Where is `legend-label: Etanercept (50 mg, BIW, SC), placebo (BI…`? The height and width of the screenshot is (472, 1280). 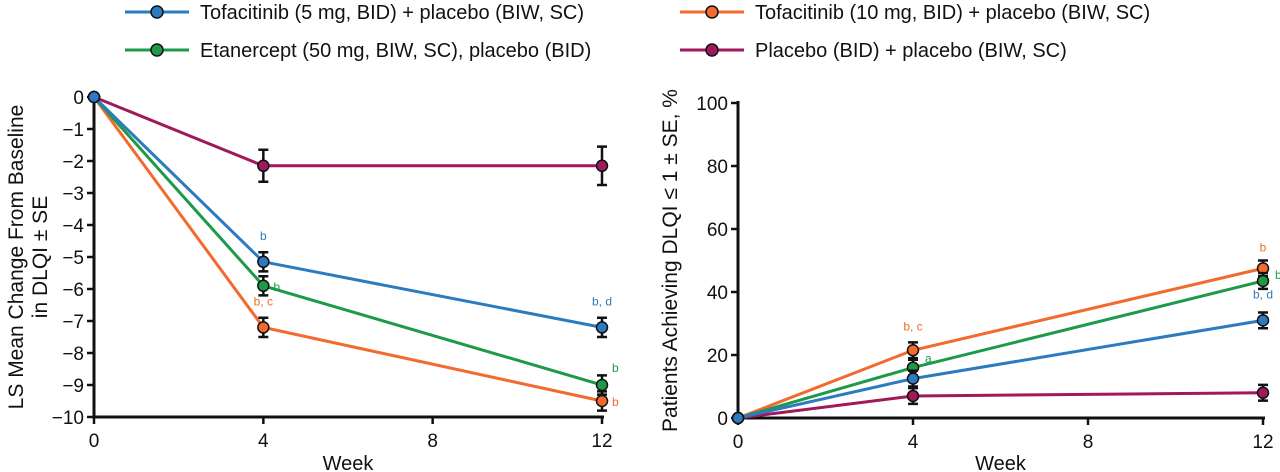
legend-label: Etanercept (50 mg, BIW, SC), placebo (BI… is located at coordinates (395, 51).